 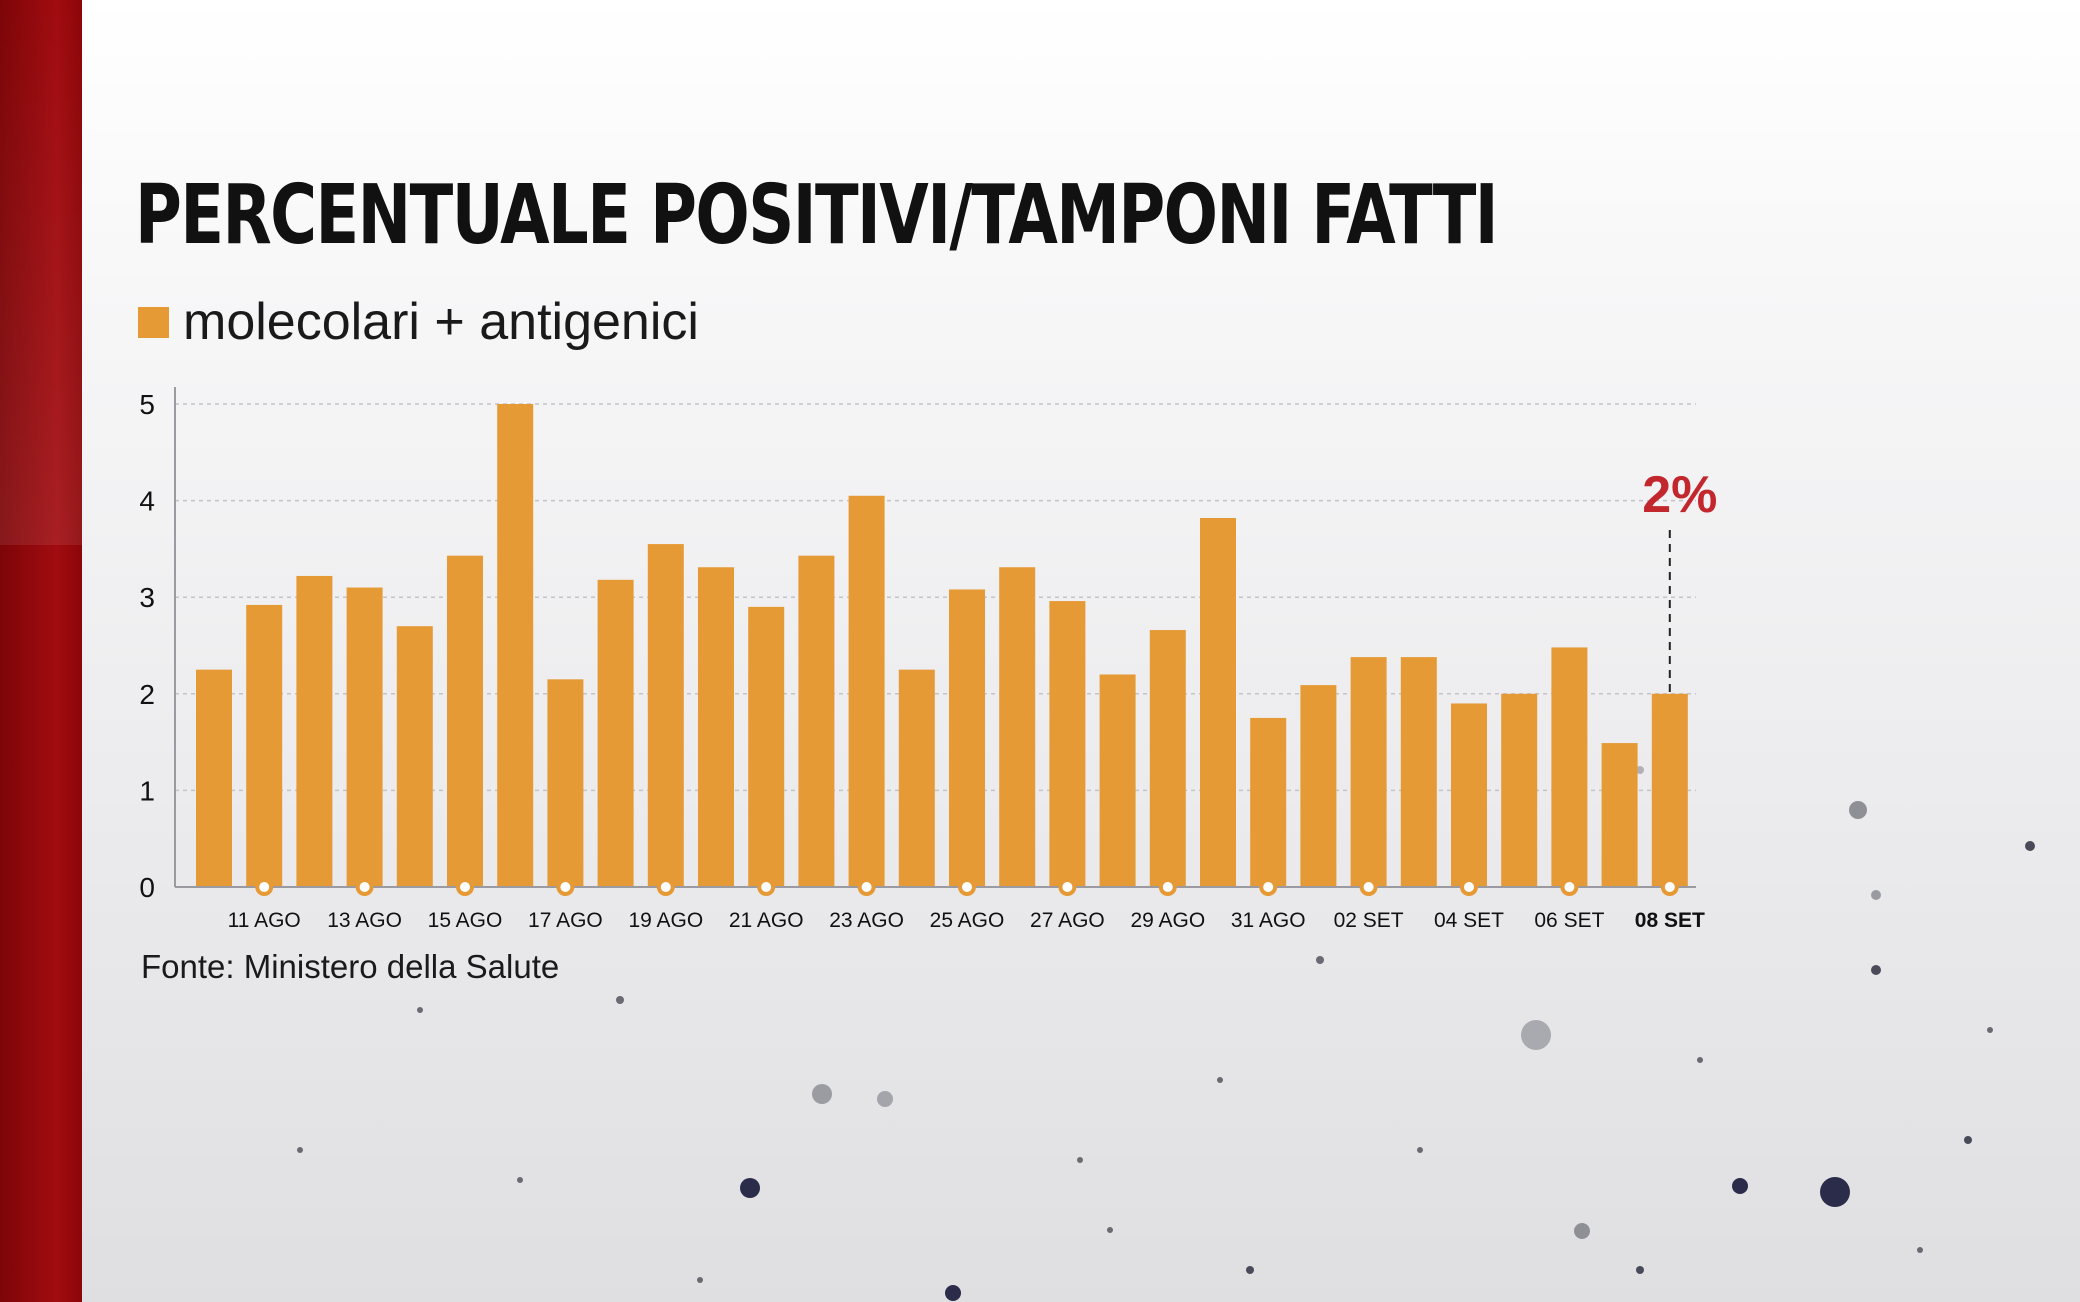 I want to click on annotation-label: 2%, so click(x=1679, y=495).